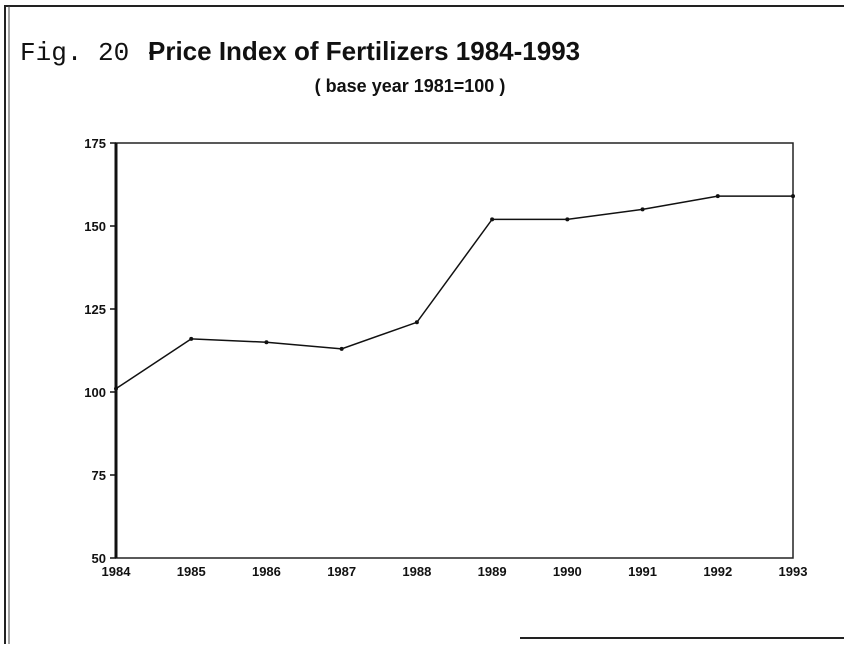  What do you see at coordinates (266, 571) in the screenshot?
I see `x-tick-label: 1986` at bounding box center [266, 571].